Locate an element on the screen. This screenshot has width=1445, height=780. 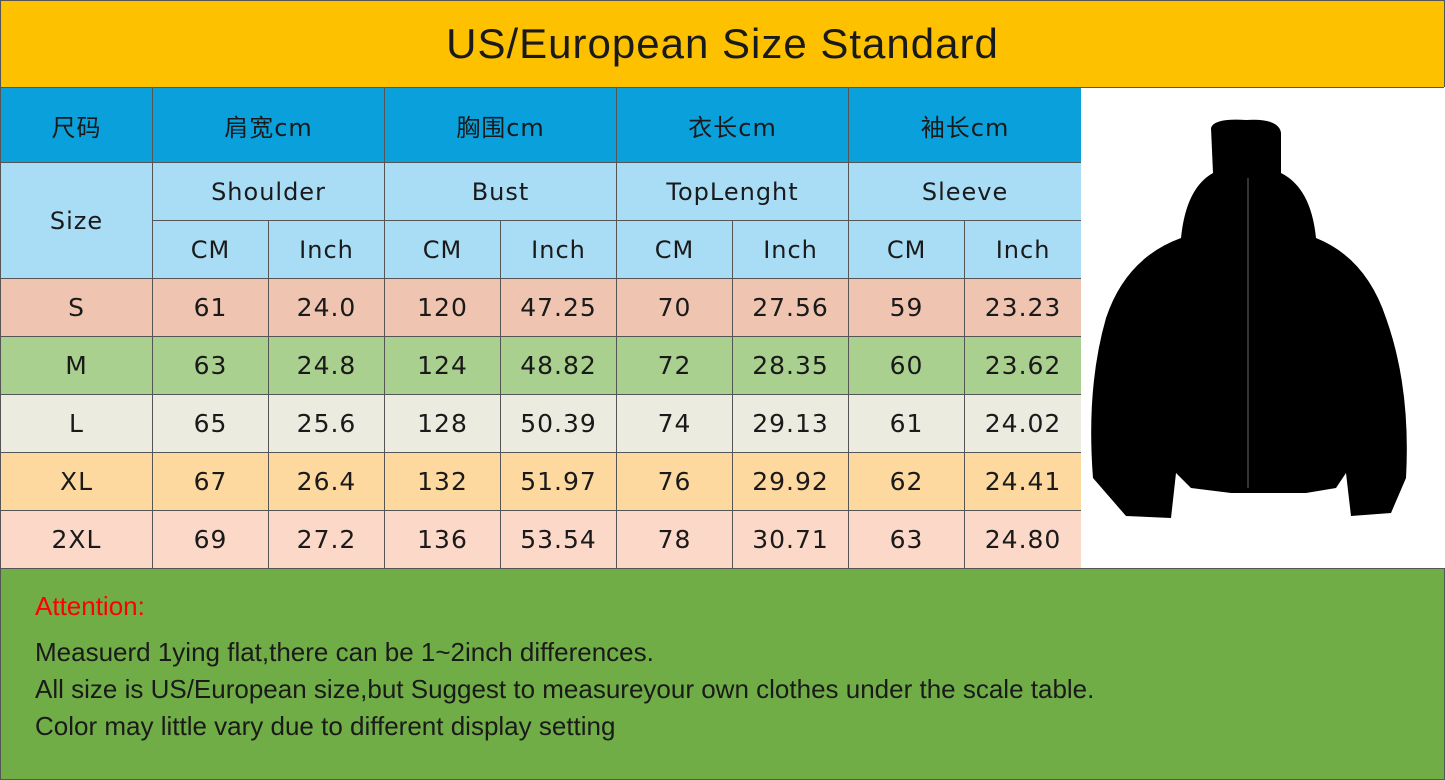
value-cell: 27.56 is located at coordinates (791, 307).